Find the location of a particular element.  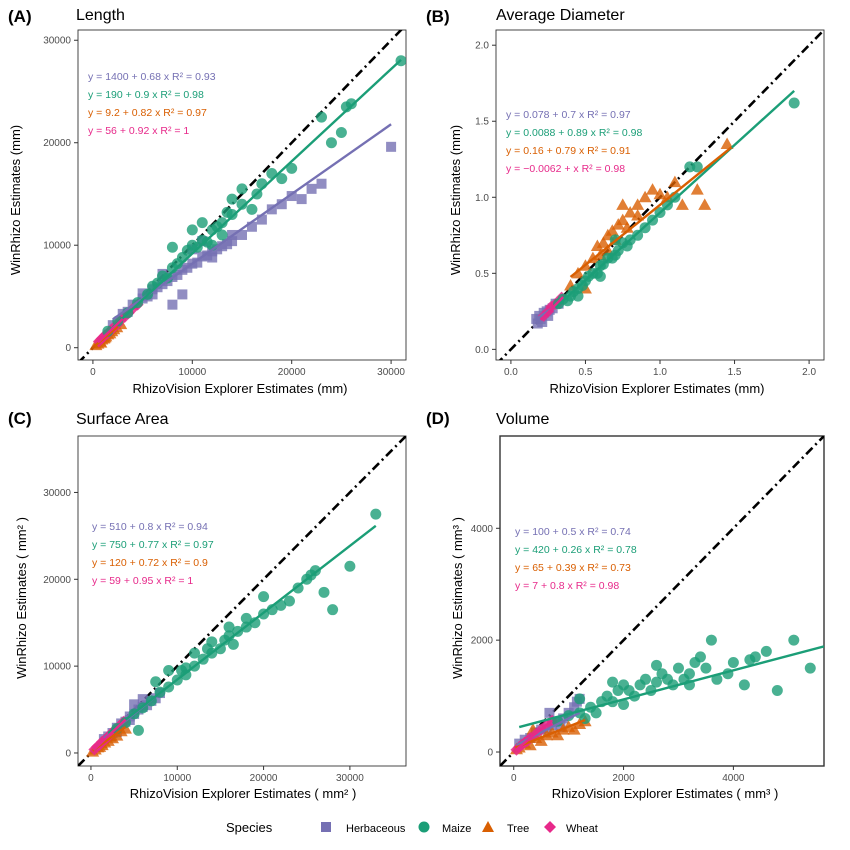

regression-equation: y = 65 + 0.39 x R² = 0.73 is located at coordinates (573, 568).